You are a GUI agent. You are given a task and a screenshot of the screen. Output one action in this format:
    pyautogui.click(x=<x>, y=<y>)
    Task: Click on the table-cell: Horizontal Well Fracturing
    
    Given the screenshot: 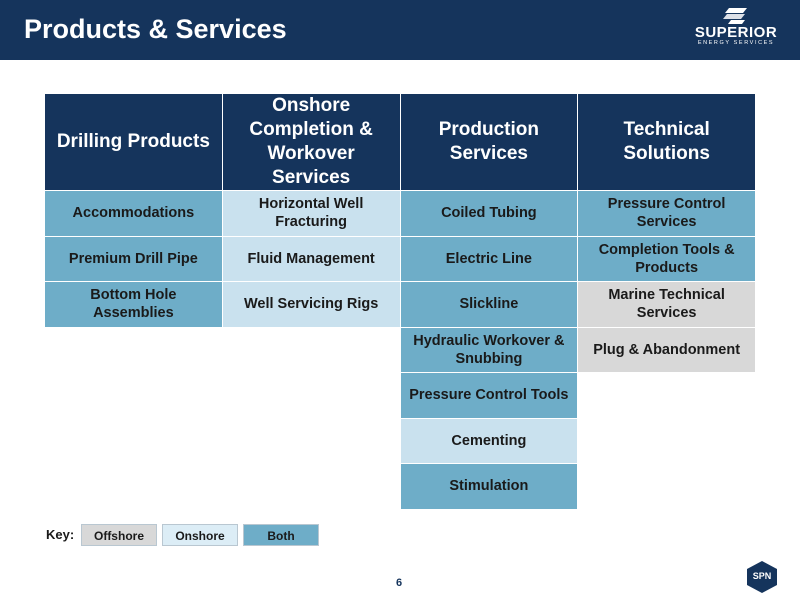 What is the action you would take?
    pyautogui.click(x=311, y=213)
    